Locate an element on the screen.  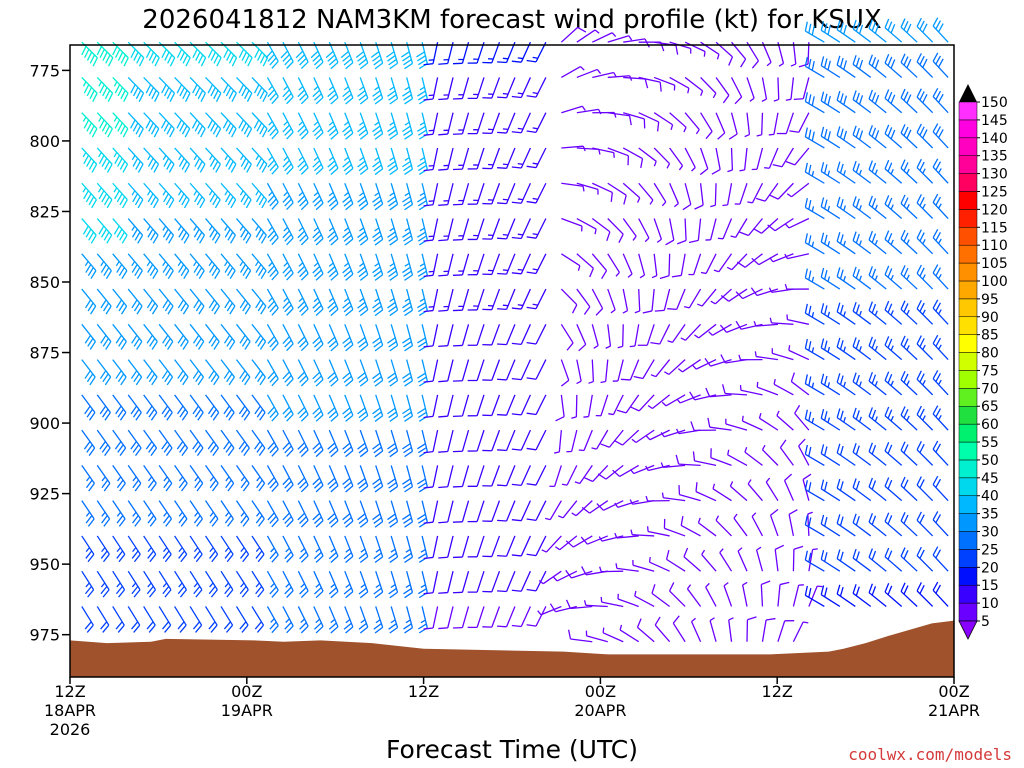
colorbar-segment is located at coordinates (968, 146).